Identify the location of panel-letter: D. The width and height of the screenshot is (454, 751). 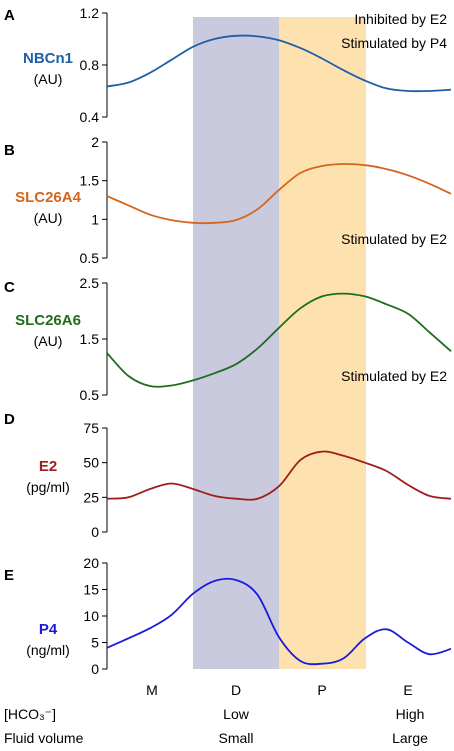
(9, 419).